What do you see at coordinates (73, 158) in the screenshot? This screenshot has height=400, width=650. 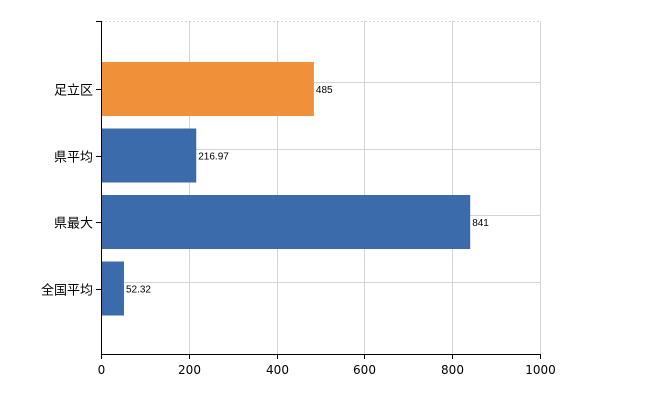 I see `category-label: 県平均` at bounding box center [73, 158].